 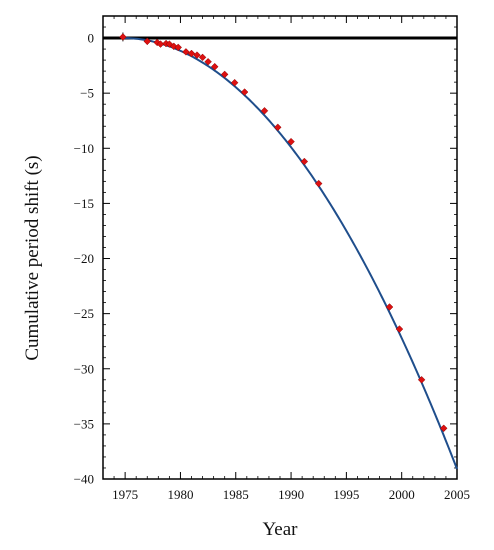 I want to click on y-tick-label: −5, so click(x=87, y=93).